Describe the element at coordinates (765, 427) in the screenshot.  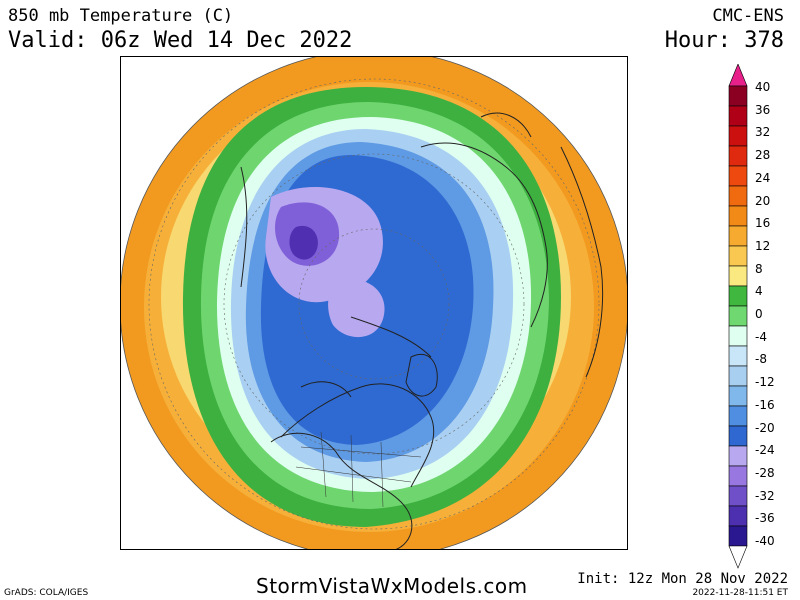
I see `colorbar-label: -20` at that location.